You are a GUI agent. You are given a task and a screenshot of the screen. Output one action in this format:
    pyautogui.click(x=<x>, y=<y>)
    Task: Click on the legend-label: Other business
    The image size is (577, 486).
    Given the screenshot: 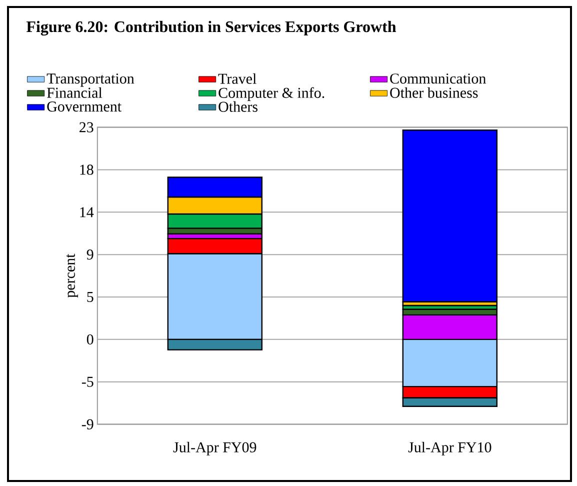 What is the action you would take?
    pyautogui.click(x=434, y=92)
    